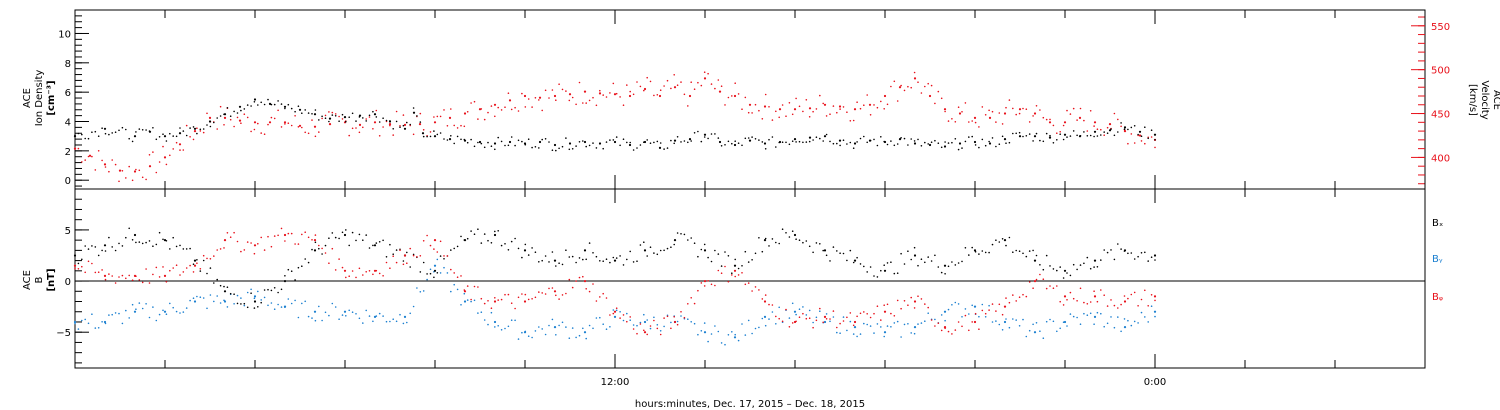 The image size is (1500, 410). Describe the element at coordinates (64, 34) in the screenshot. I see `left-tick-label: 10` at that location.